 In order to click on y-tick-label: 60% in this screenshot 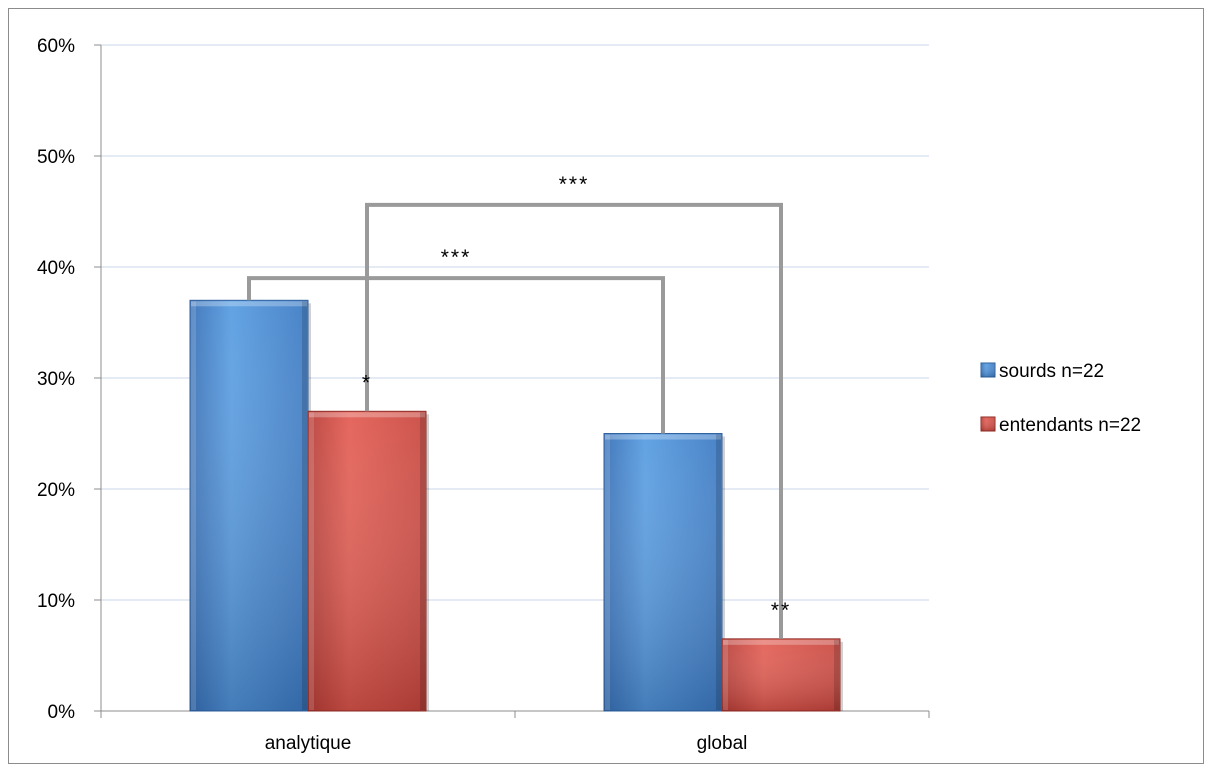, I will do `click(56, 46)`.